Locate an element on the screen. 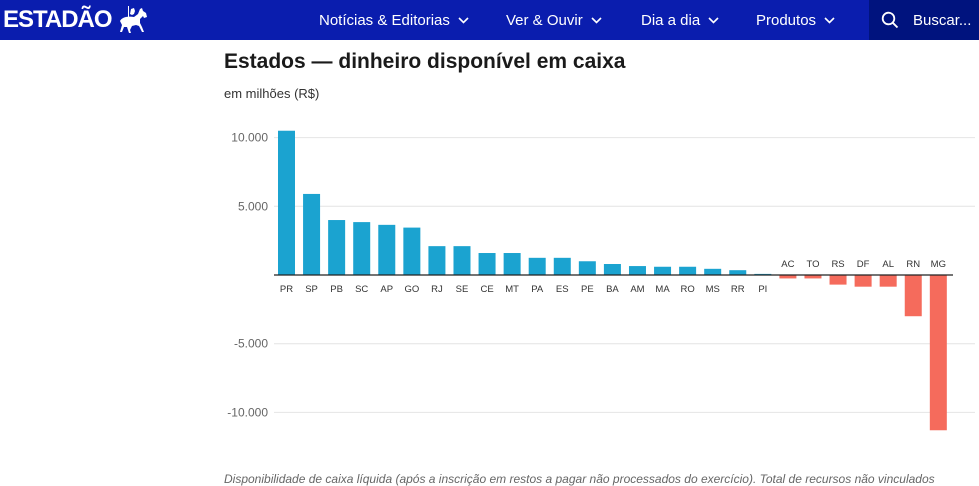 The image size is (979, 486). bar-se is located at coordinates (462, 260).